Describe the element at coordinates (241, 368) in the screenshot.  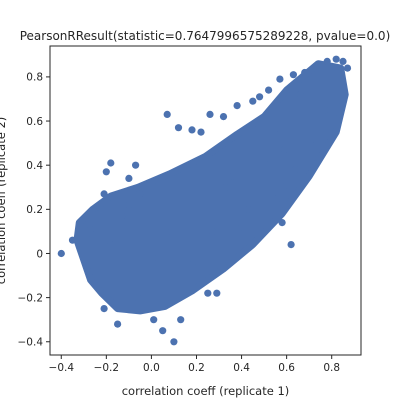
I see `x-tick-label: 0.4` at that location.